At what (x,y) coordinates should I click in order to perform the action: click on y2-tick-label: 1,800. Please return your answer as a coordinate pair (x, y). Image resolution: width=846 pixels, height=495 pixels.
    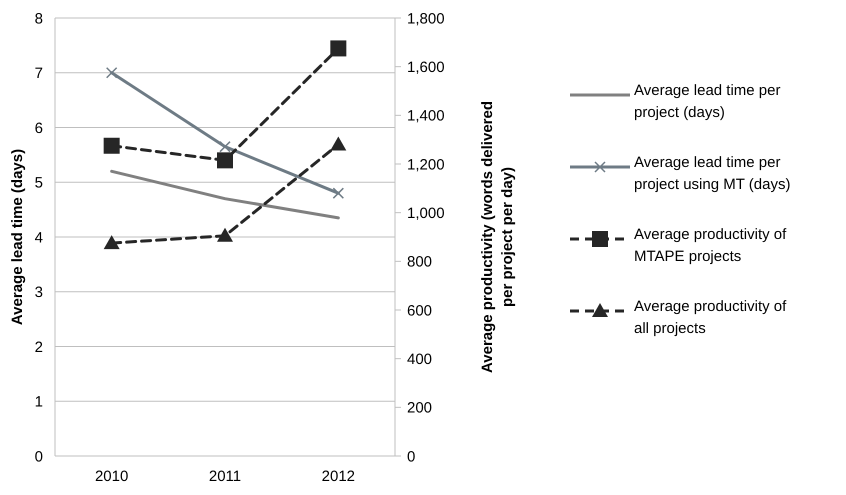
    Looking at the image, I should click on (426, 19).